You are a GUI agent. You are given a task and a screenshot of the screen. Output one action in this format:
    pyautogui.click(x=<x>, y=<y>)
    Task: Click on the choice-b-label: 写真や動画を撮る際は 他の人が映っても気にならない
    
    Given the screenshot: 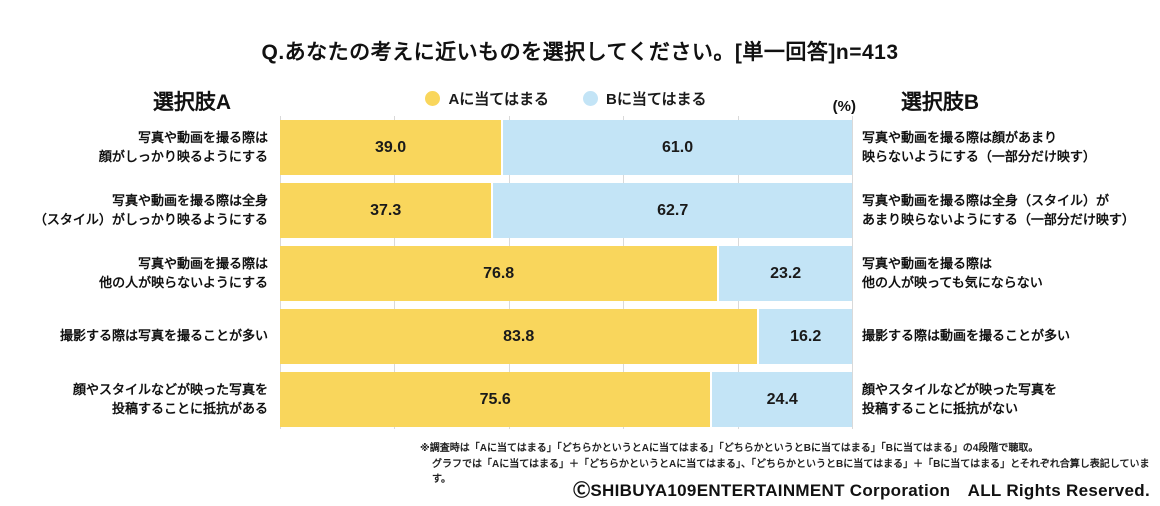 What is the action you would take?
    pyautogui.click(x=952, y=272)
    